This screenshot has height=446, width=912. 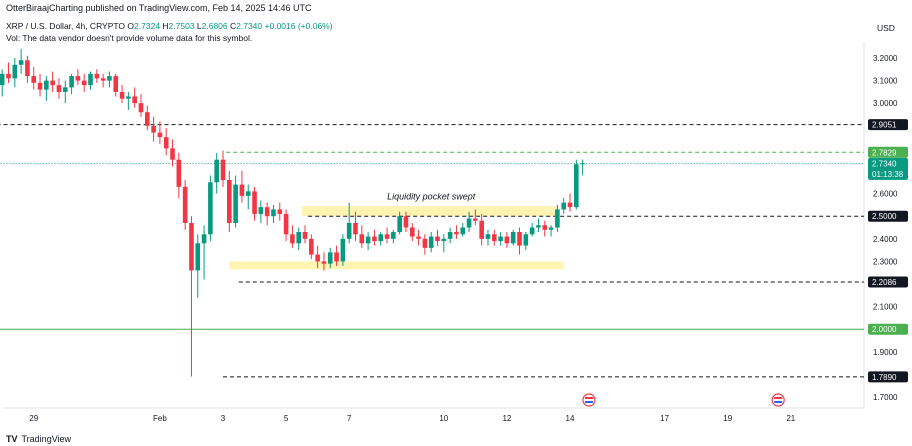 I want to click on ohlc-key-c: C, so click(x=232, y=26).